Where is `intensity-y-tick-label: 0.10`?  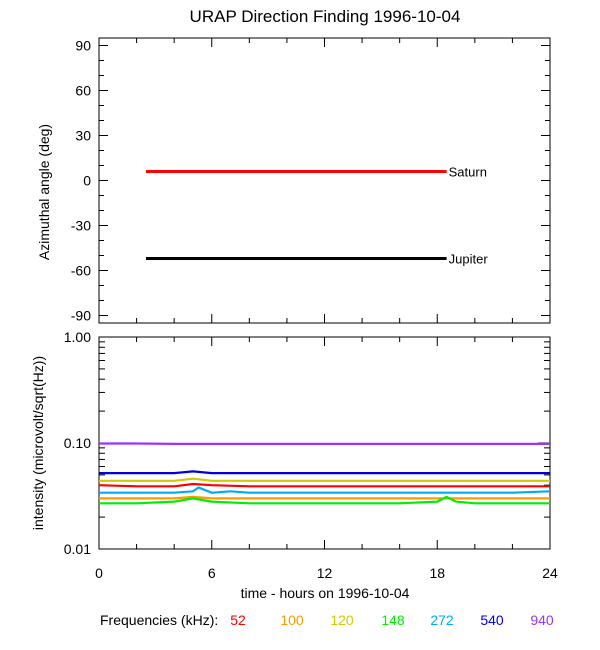
intensity-y-tick-label: 0.10 is located at coordinates (77, 443).